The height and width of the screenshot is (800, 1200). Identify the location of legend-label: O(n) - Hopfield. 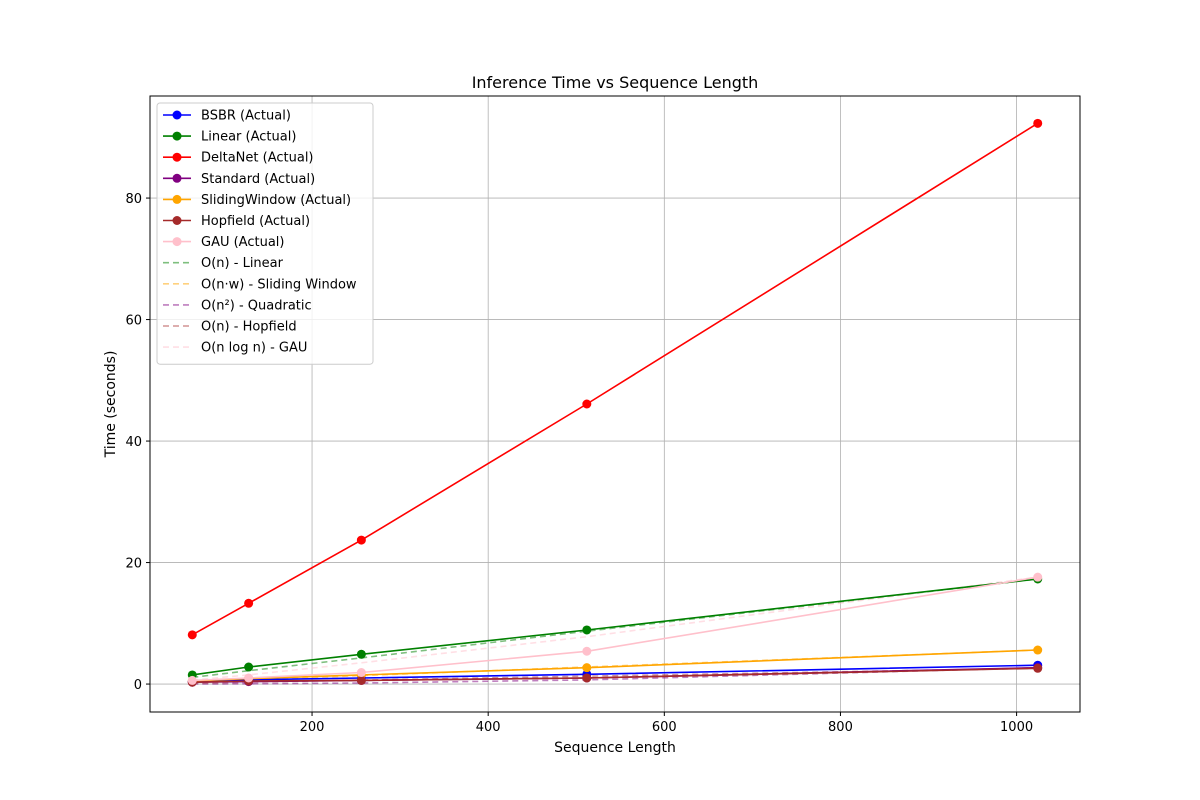
(249, 327).